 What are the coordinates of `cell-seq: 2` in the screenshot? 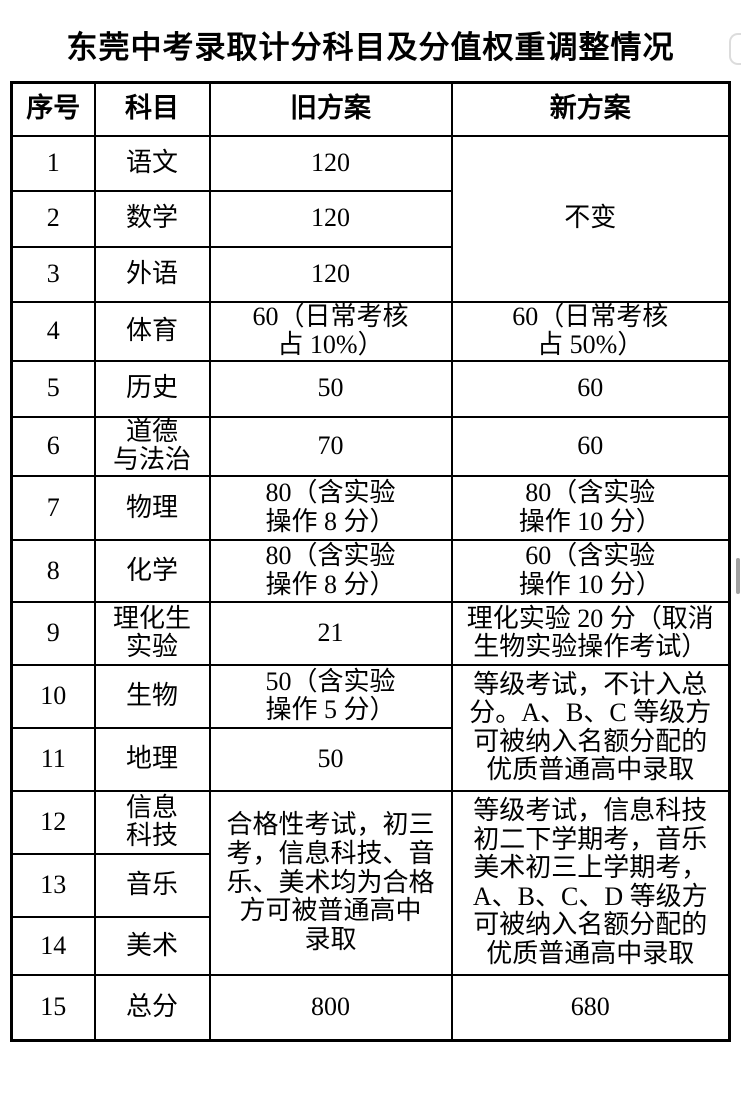 It's located at (53, 218).